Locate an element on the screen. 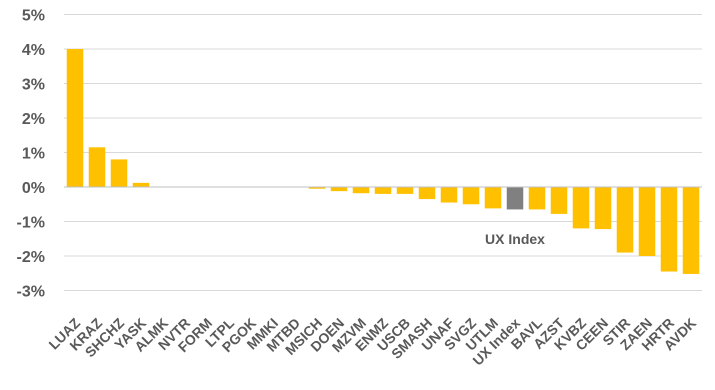 The image size is (715, 390). y-tick-label: -1% is located at coordinates (31, 223).